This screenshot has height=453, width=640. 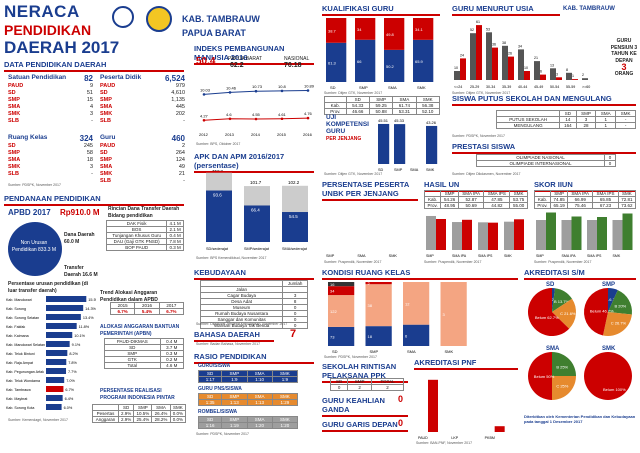 I want to click on province-label: Kab. Raja Ampat, so click(x=19, y=363).